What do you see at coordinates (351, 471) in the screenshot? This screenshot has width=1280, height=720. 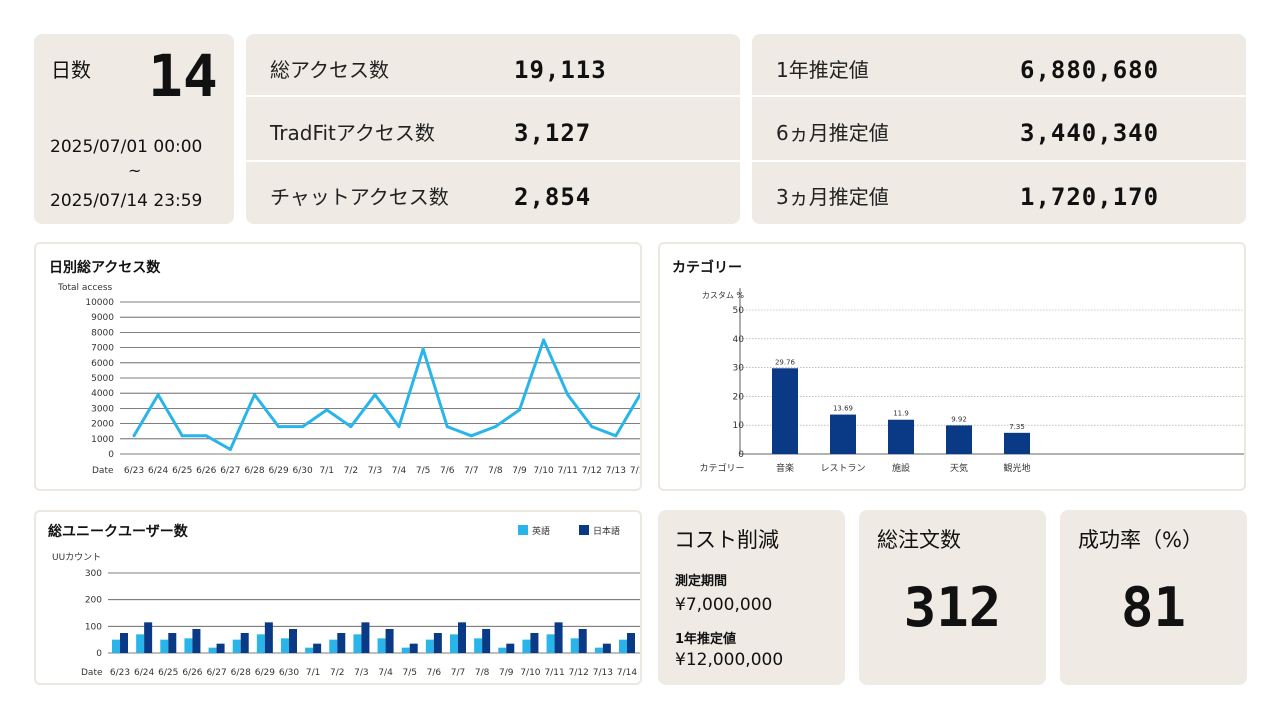 I see `line-chart-xtick-label: 7/2` at bounding box center [351, 471].